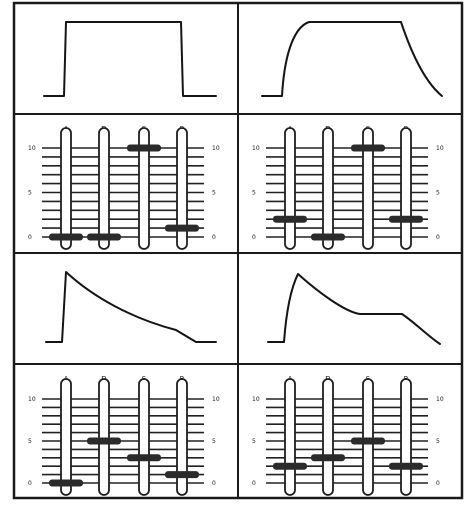 The width and height of the screenshot is (468, 507). I want to click on fader-panel-2: 10105500ADSR, so click(348, 187).